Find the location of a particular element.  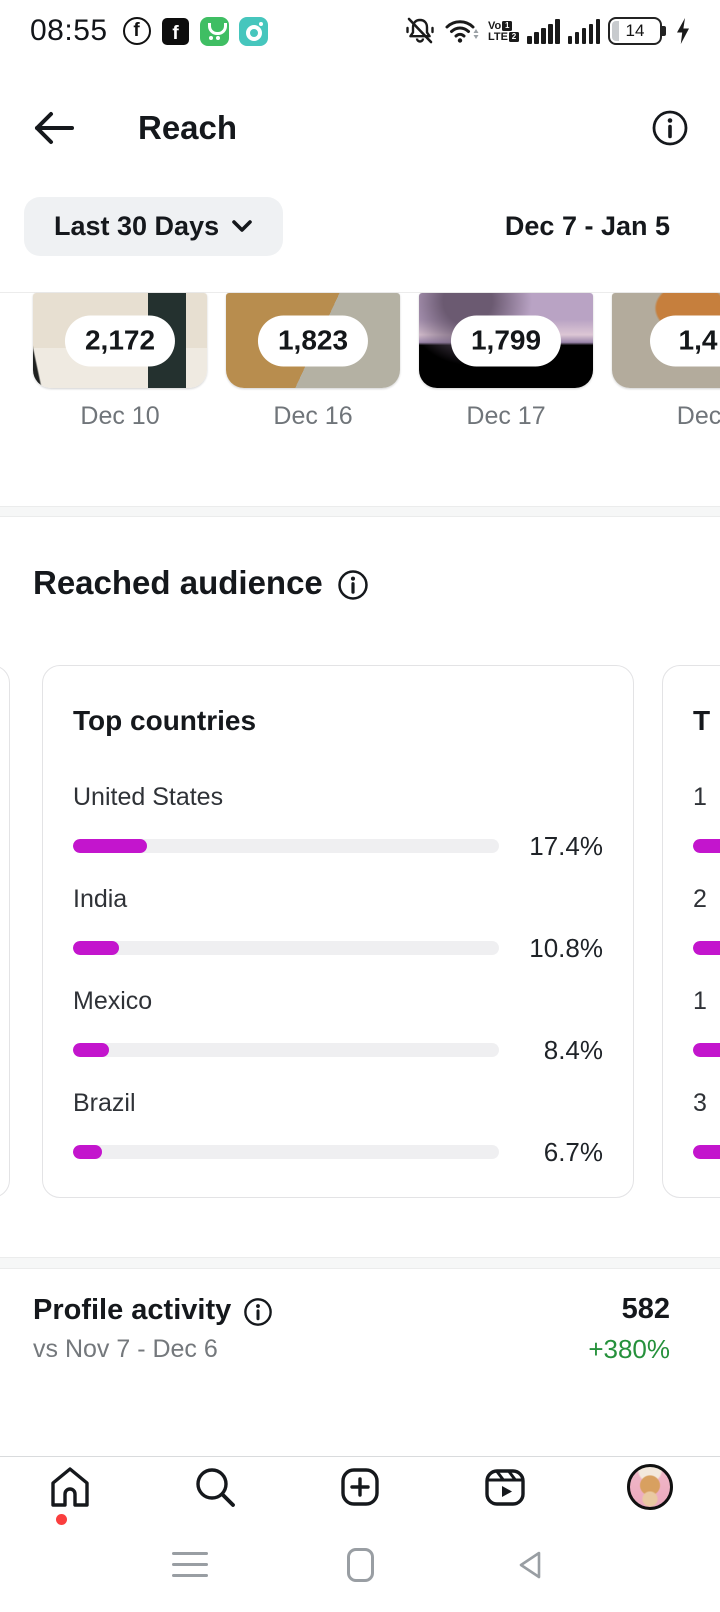

profile-activity-change: +380% is located at coordinates (629, 1349).